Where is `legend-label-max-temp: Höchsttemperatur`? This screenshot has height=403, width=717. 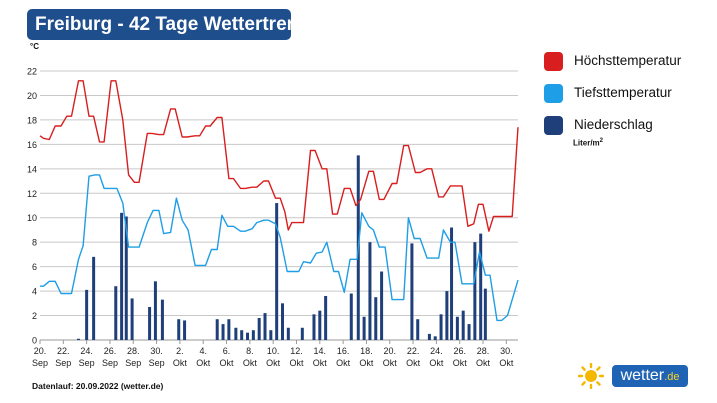 legend-label-max-temp: Höchsttemperatur is located at coordinates (628, 60).